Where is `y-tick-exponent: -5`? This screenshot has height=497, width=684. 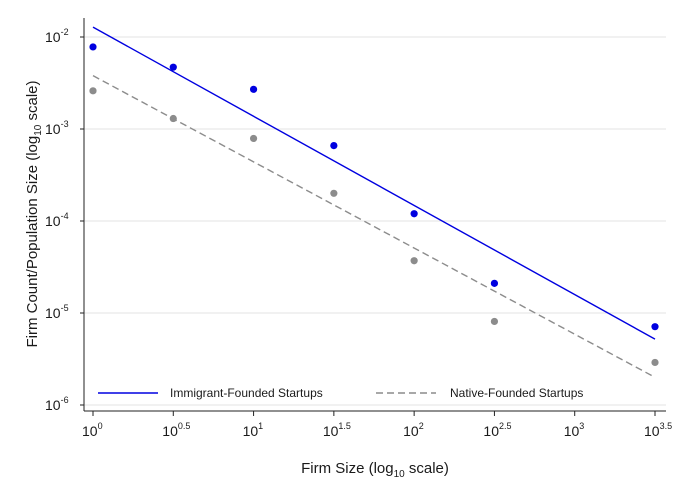
y-tick-exponent: -5 is located at coordinates (65, 308).